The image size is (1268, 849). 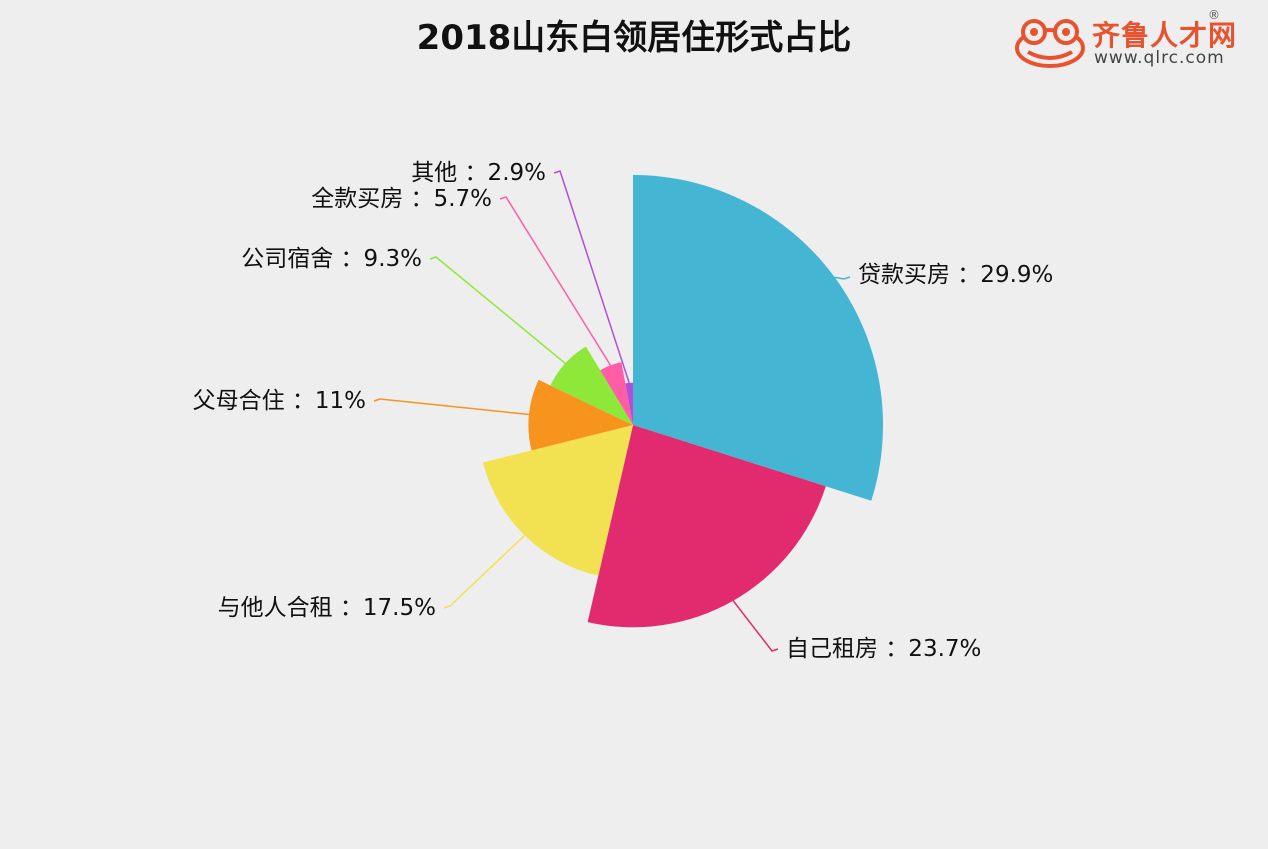 I want to click on slice-label: 全款买房 ：5.7%, so click(x=401, y=199).